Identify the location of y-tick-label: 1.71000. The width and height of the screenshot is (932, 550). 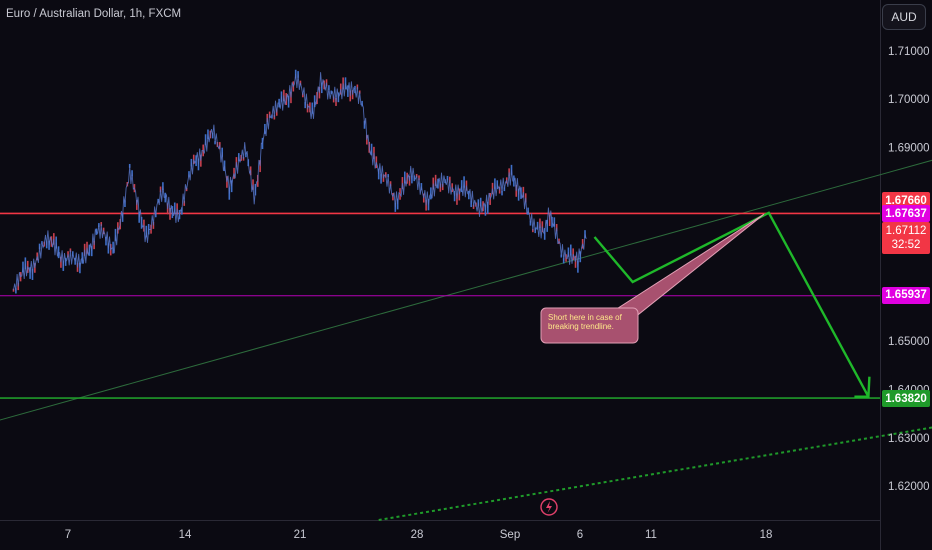
(909, 52).